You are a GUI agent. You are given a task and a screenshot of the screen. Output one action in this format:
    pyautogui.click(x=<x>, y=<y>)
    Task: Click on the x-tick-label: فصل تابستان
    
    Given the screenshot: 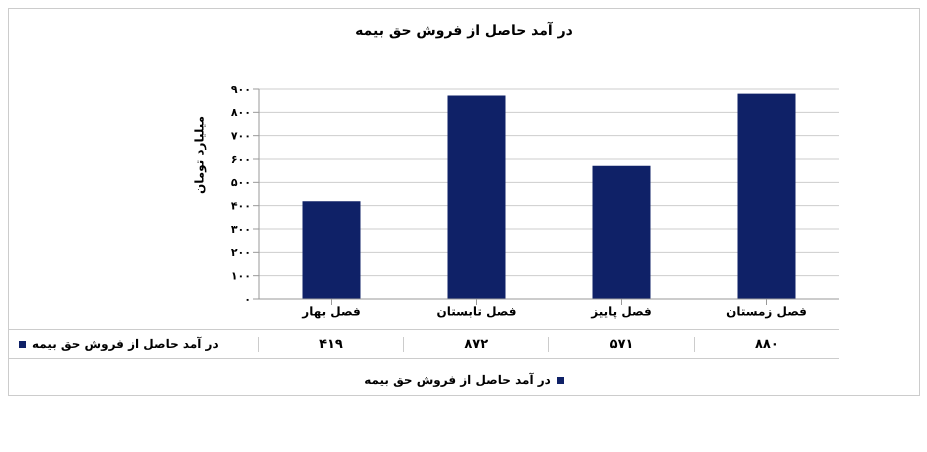 What is the action you would take?
    pyautogui.click(x=476, y=311)
    